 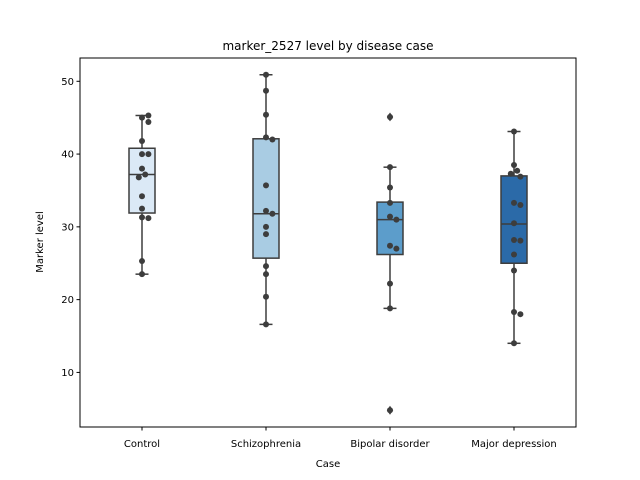 What do you see at coordinates (327, 46) in the screenshot?
I see `chart-title: marker_2527 level by disease case` at bounding box center [327, 46].